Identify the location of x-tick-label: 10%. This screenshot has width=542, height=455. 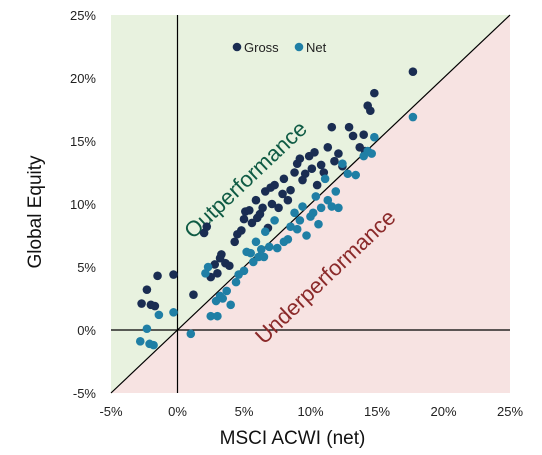
(310, 411).